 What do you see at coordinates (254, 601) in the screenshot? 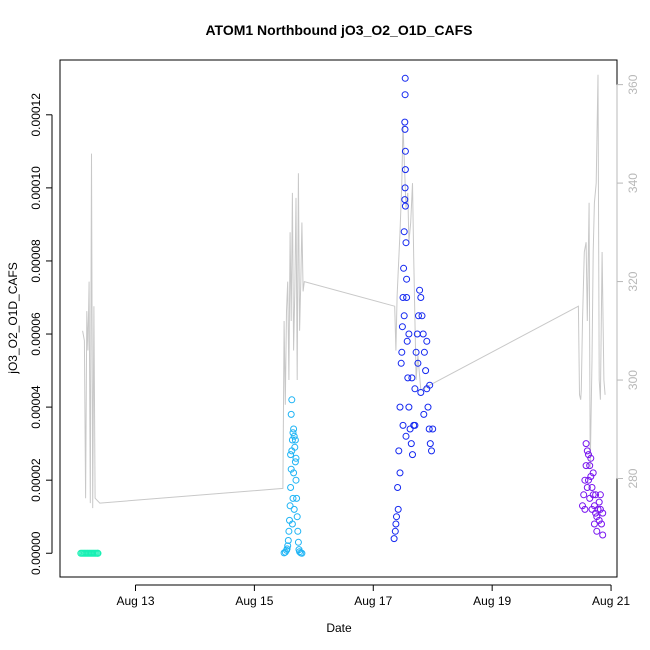
I see `x-tick-label: Aug 15` at bounding box center [254, 601].